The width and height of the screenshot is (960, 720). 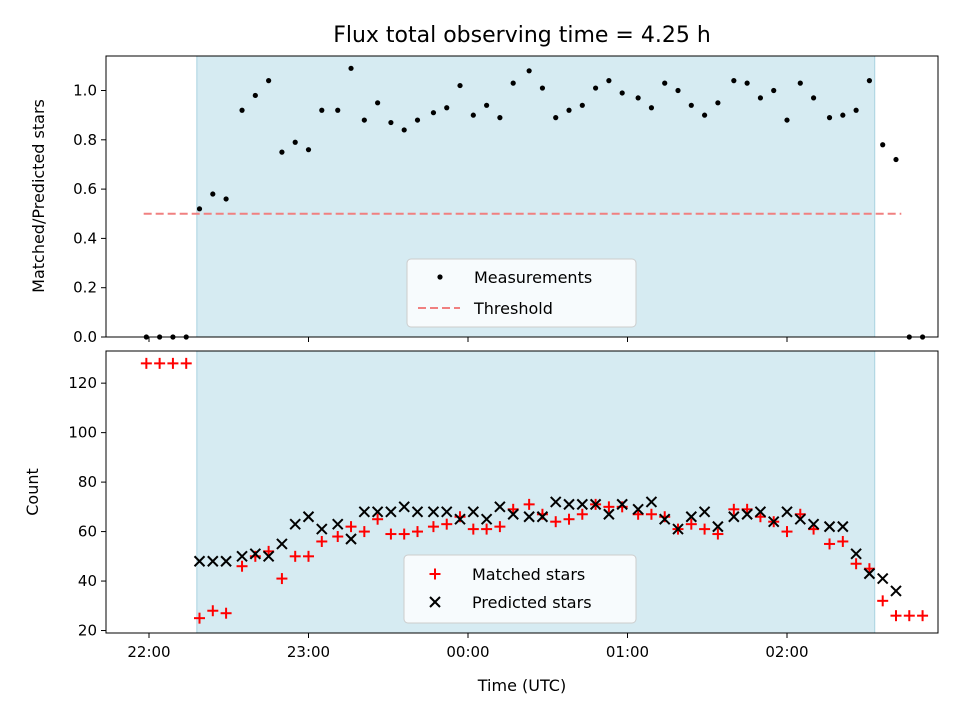 What do you see at coordinates (520, 589) in the screenshot?
I see `legend-box` at bounding box center [520, 589].